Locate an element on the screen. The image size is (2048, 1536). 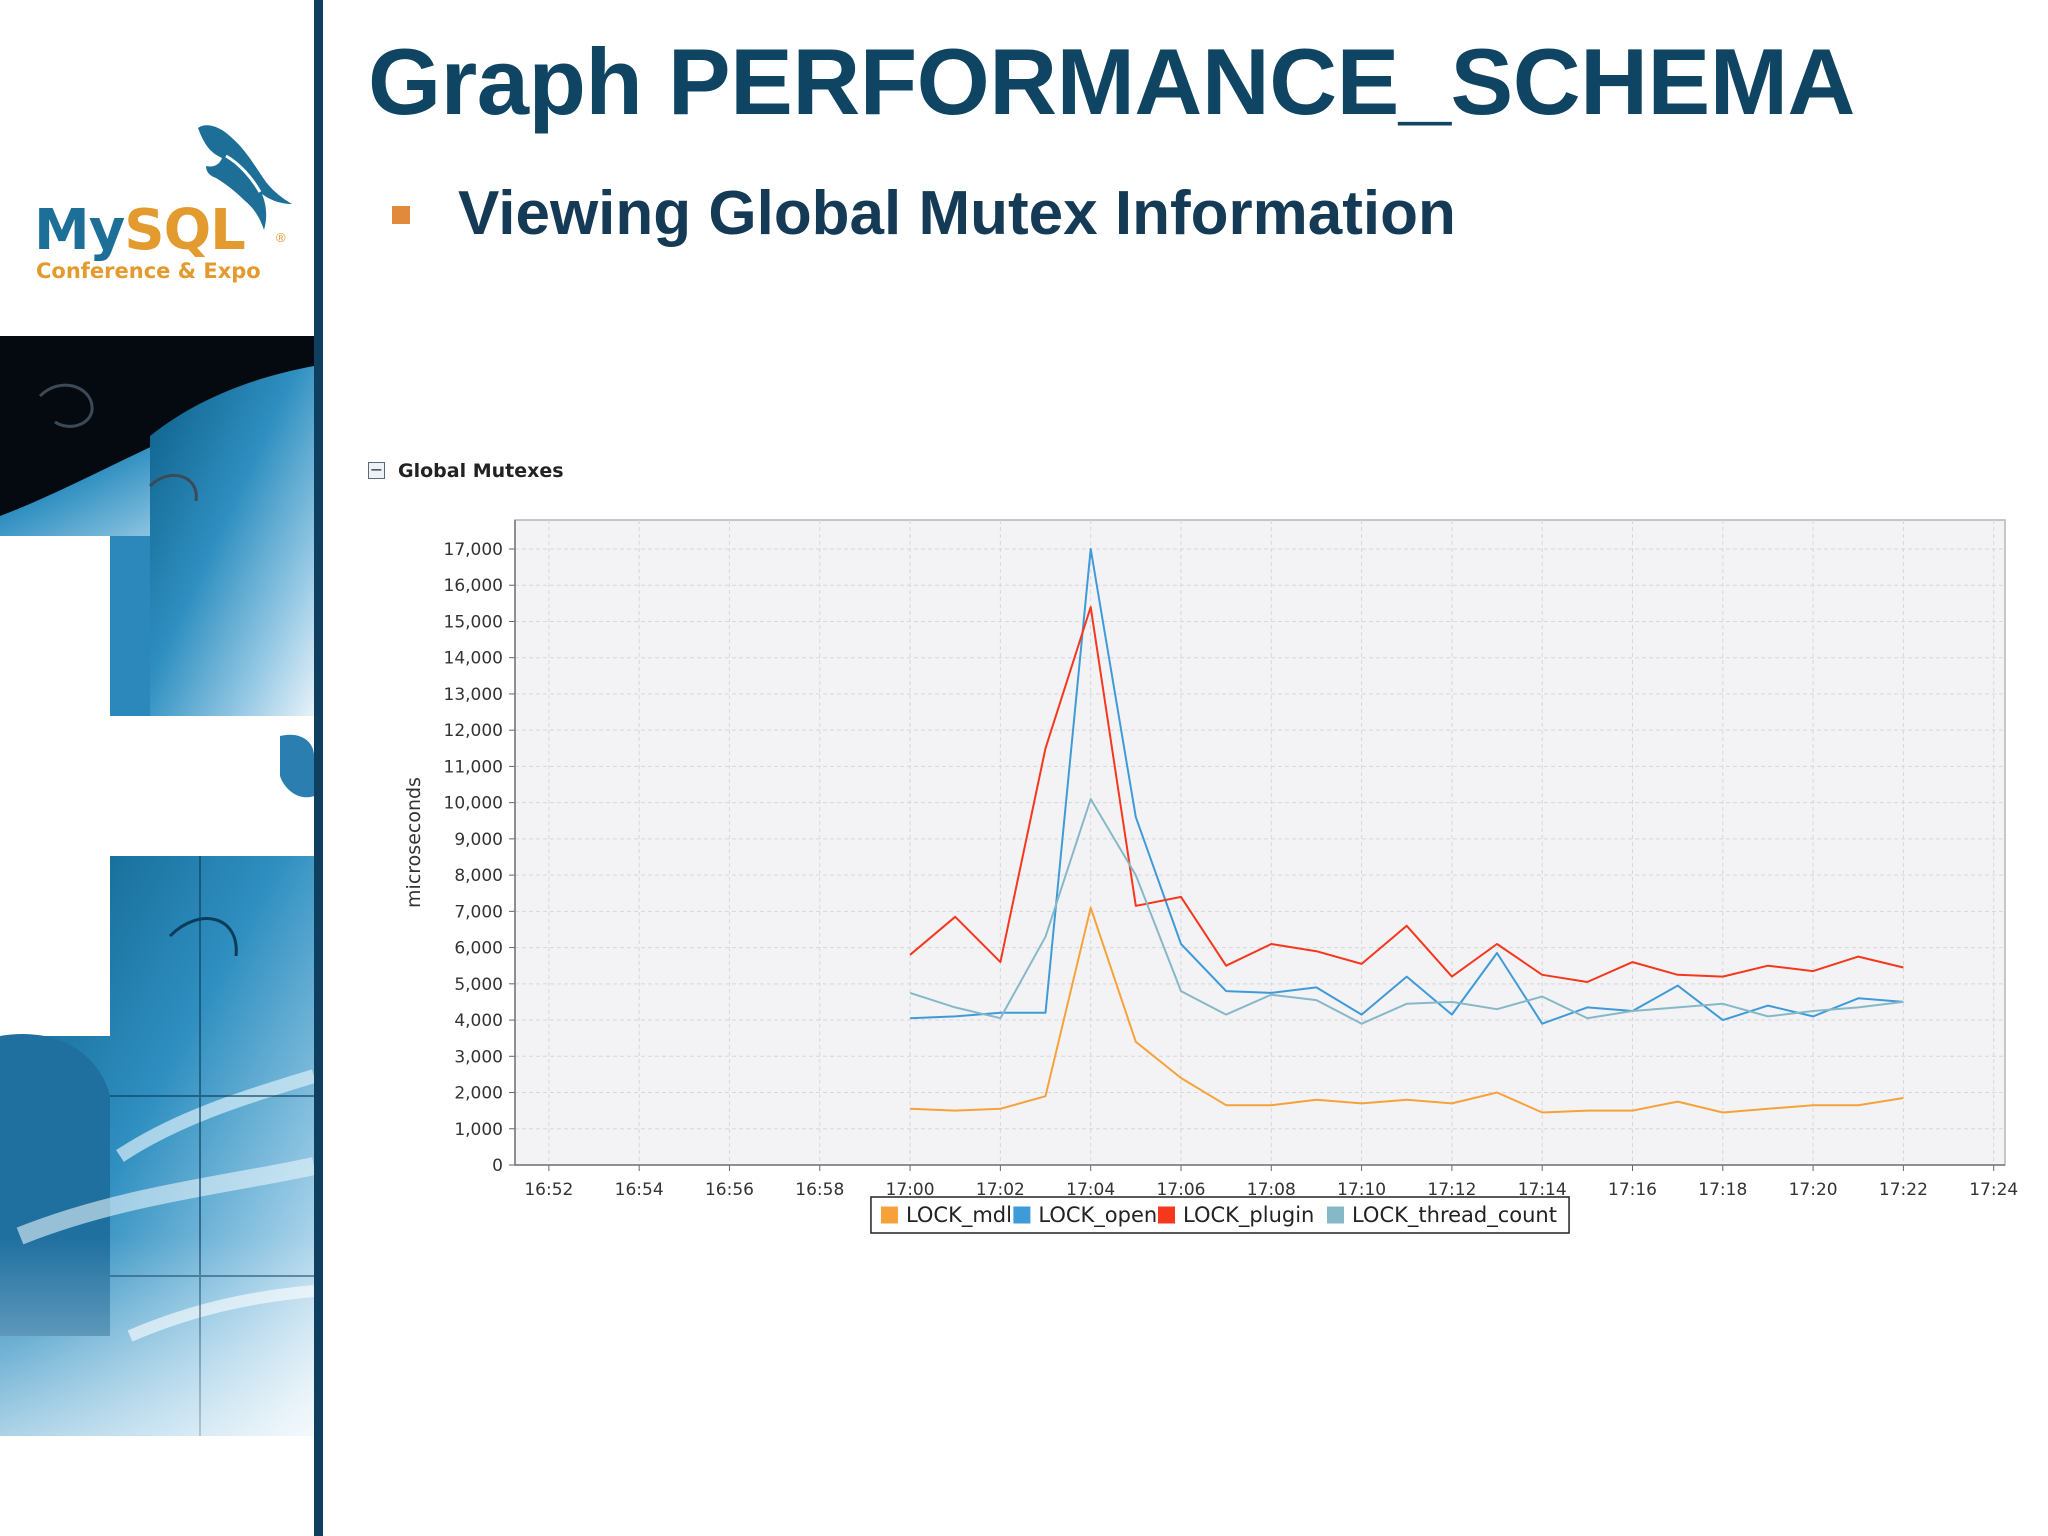
x-tick-label: 16:54 is located at coordinates (639, 1190).